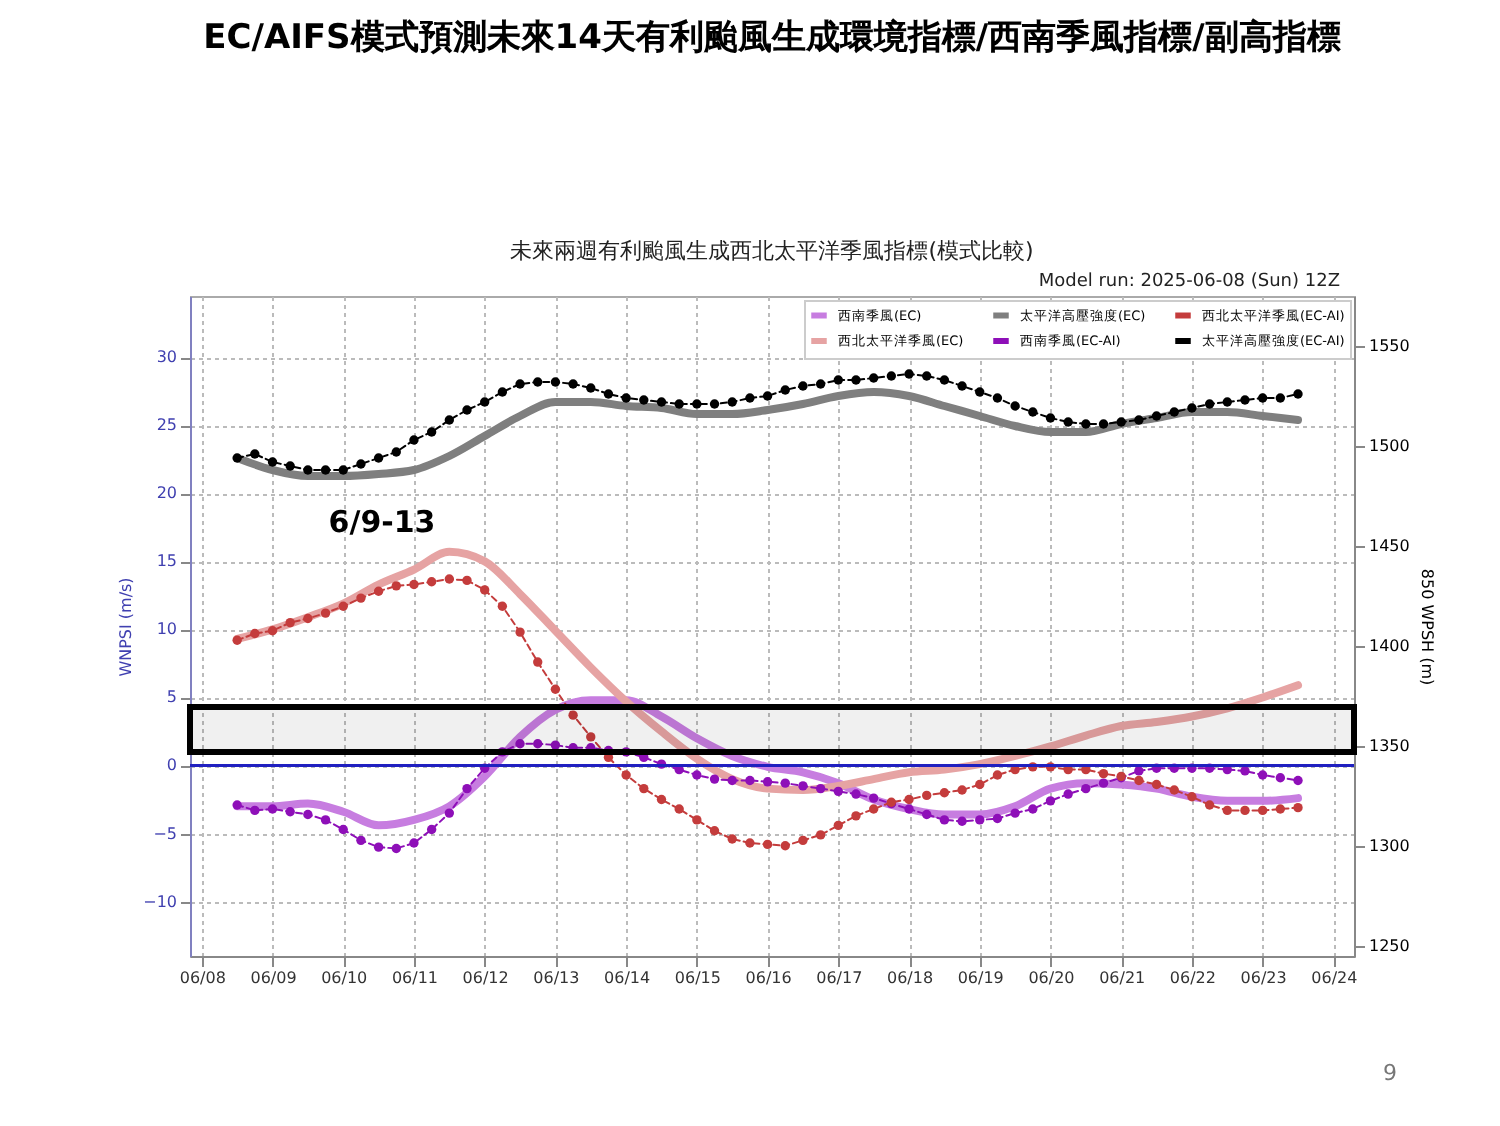  Describe the element at coordinates (1389, 446) in the screenshot. I see `y2-tick-label: 1500` at that location.